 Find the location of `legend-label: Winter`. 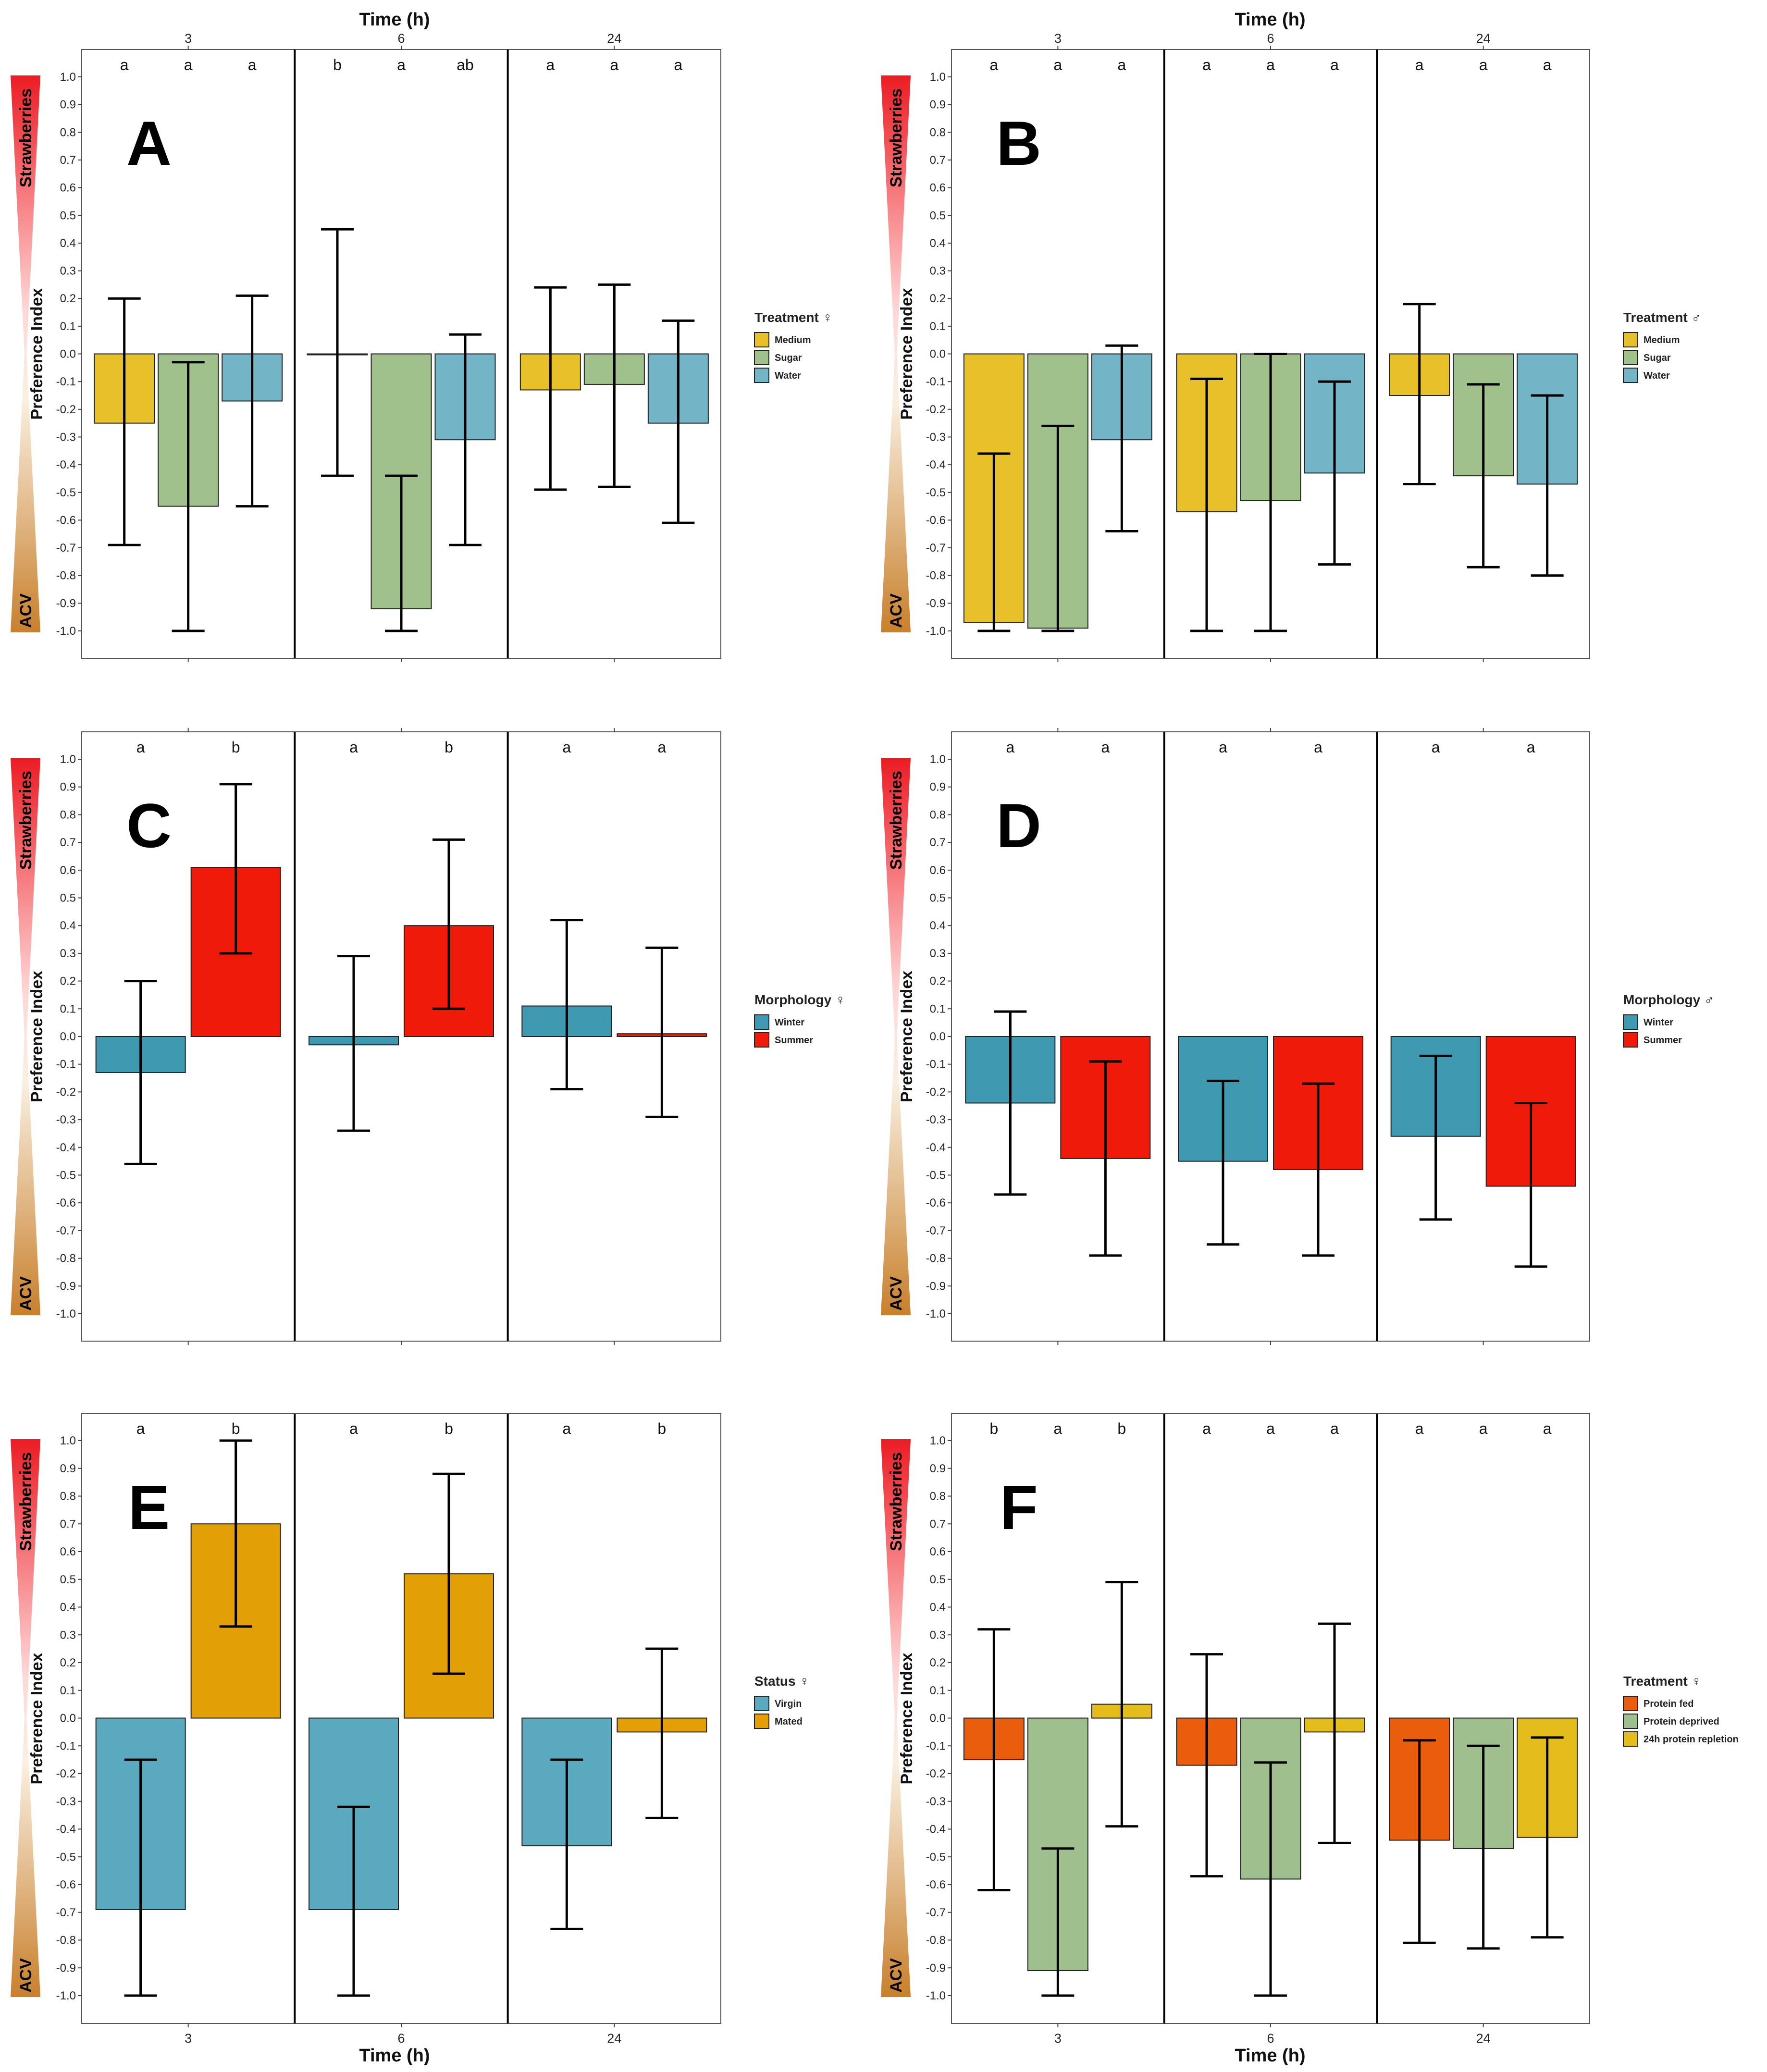

legend-label: Winter is located at coordinates (1658, 1022).